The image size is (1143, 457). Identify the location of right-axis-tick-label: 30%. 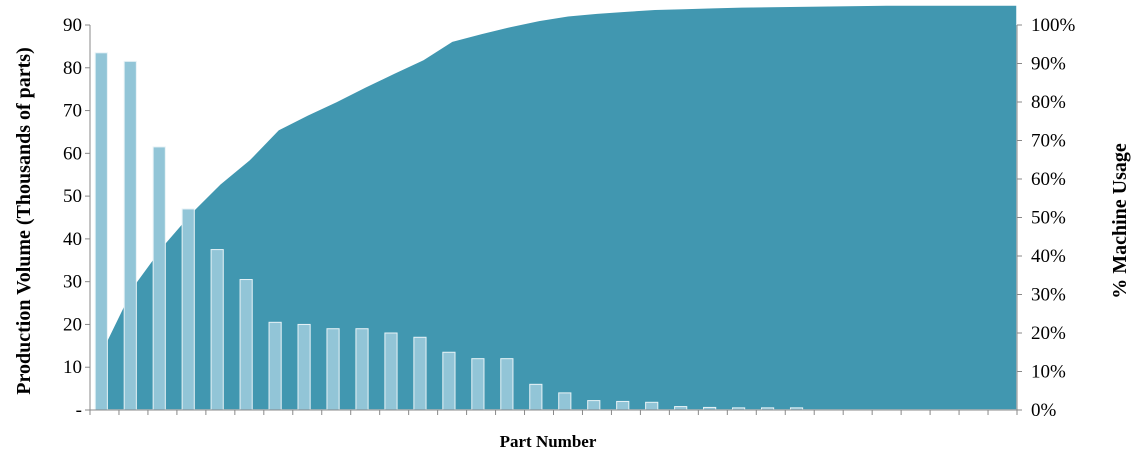
(1048, 295).